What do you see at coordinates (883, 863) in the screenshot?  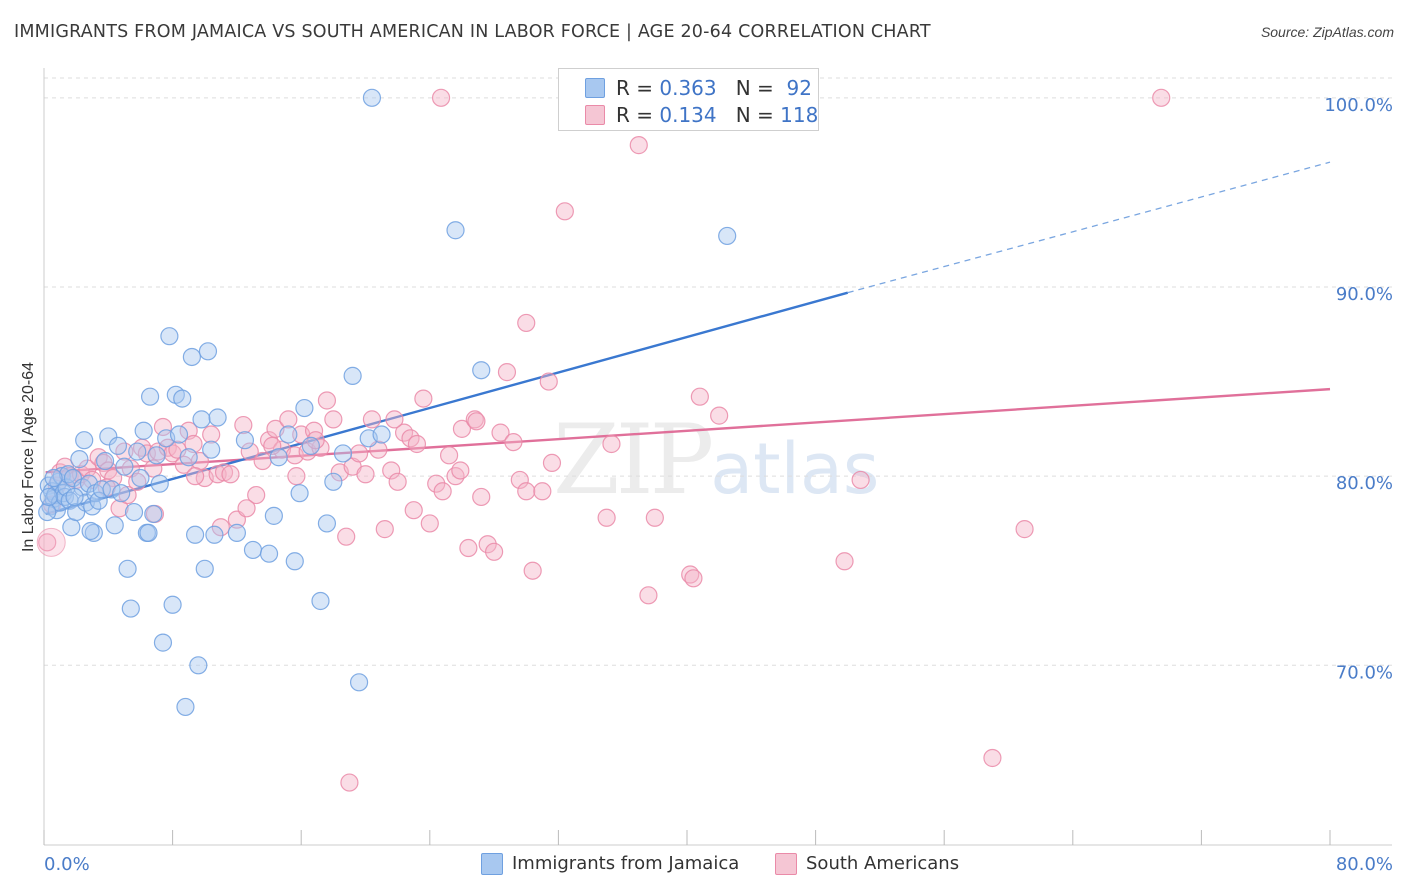 I see `bottom-legend-label-south-americans: South Americans` at bounding box center [883, 863].